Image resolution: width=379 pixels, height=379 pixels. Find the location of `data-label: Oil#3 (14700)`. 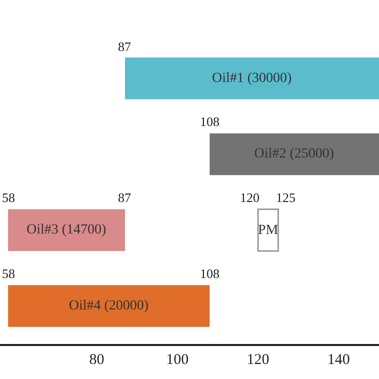

data-label: Oil#3 (14700) is located at coordinates (66, 230).